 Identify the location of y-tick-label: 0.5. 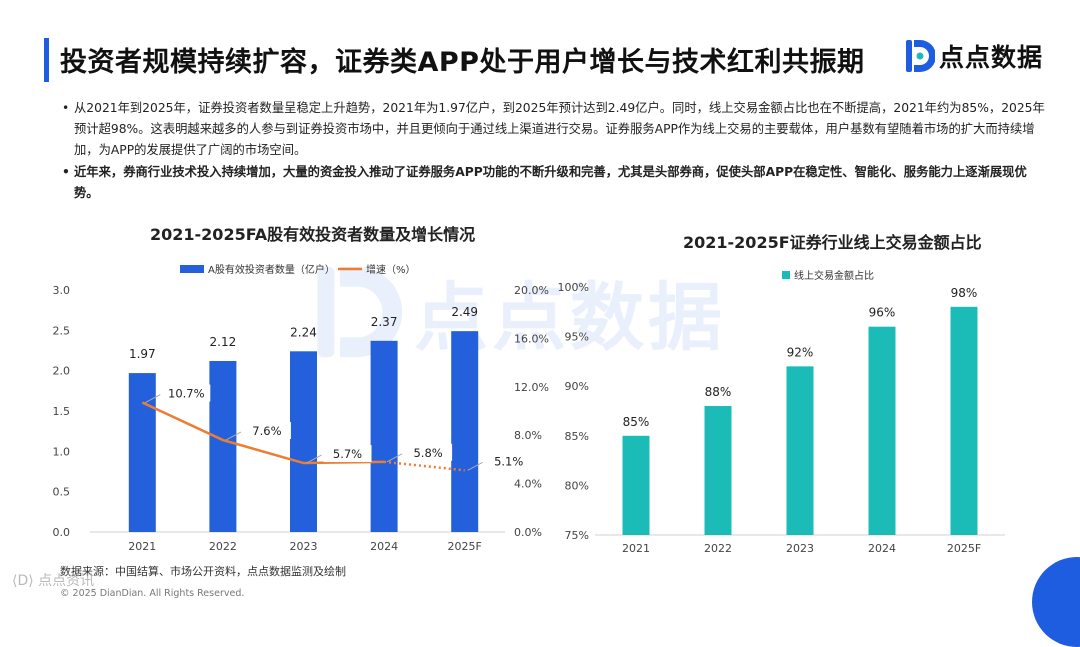
(62, 492).